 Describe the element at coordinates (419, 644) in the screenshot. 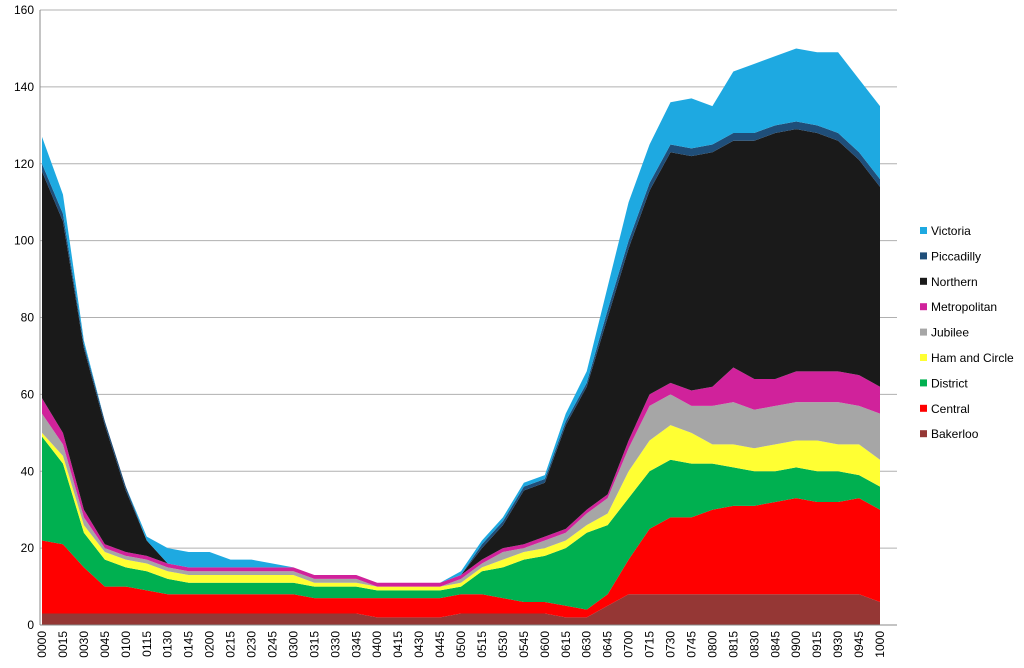

I see `x-tick-label: 0430` at that location.